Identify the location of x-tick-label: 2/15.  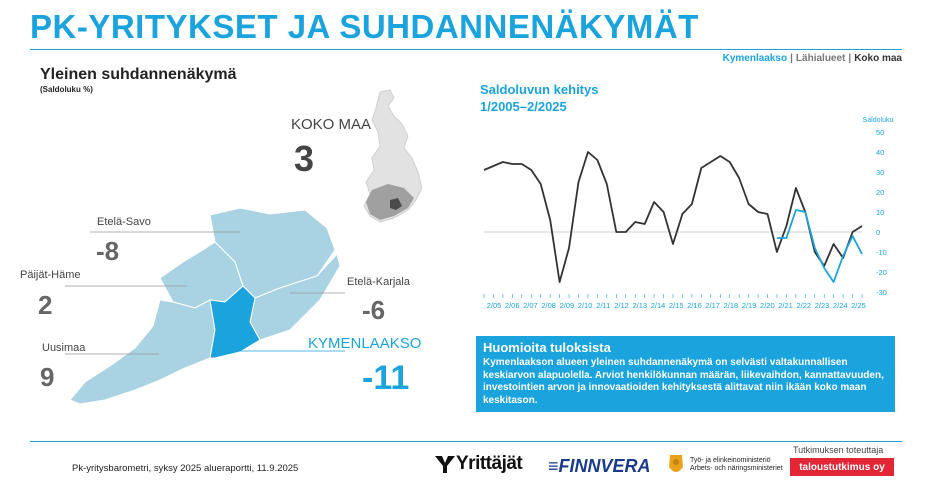
(676, 305).